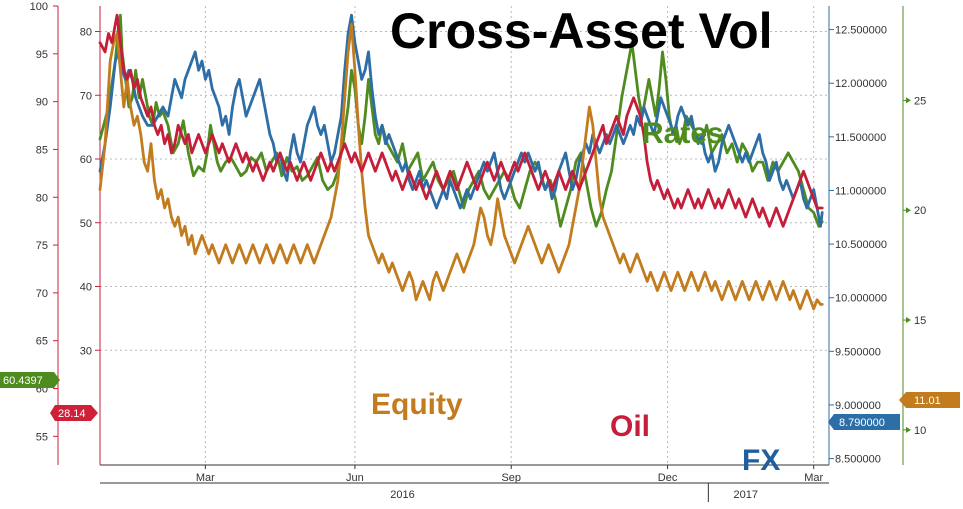  What do you see at coordinates (86, 33) in the screenshot?
I see `equity-tick-label: 80` at bounding box center [86, 33].